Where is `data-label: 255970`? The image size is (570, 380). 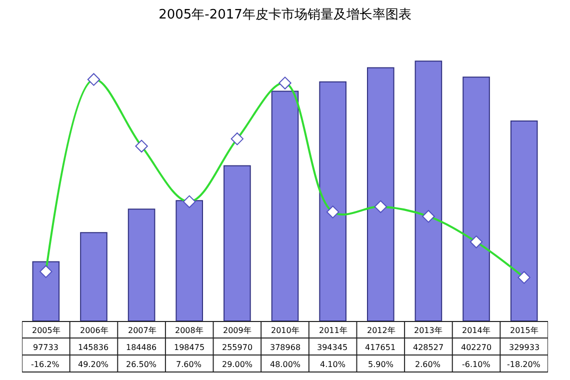
data-label: 255970 is located at coordinates (237, 347).